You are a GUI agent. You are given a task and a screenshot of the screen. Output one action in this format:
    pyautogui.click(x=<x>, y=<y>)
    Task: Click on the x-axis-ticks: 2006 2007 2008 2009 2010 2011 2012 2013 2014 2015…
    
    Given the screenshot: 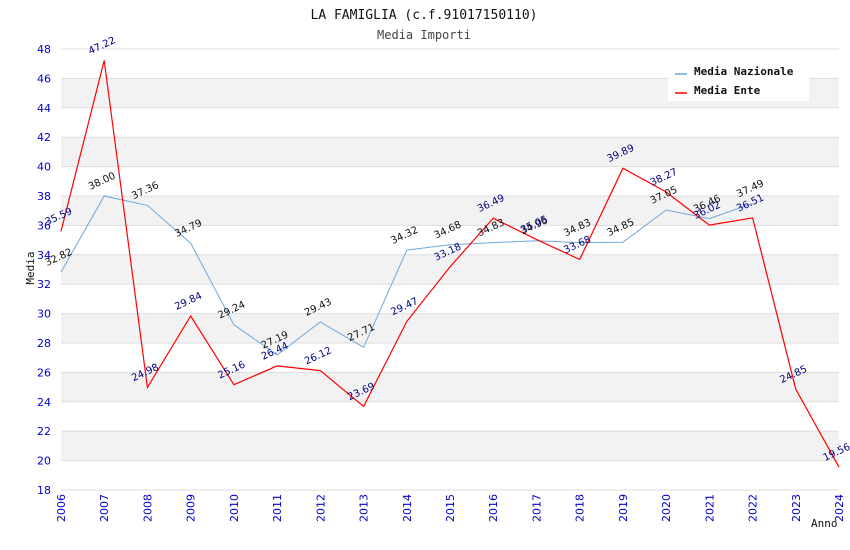 What is the action you would take?
    pyautogui.click(x=450, y=508)
    